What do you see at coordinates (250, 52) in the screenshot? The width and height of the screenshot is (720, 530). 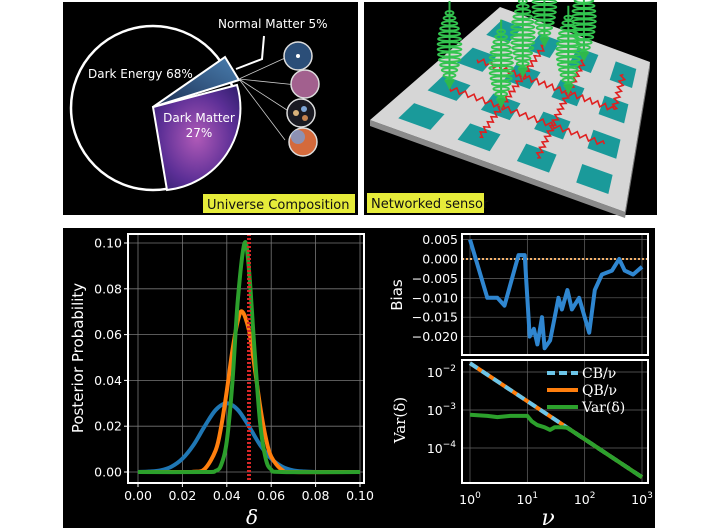 I see `normal-matter-leader-line` at bounding box center [250, 52].